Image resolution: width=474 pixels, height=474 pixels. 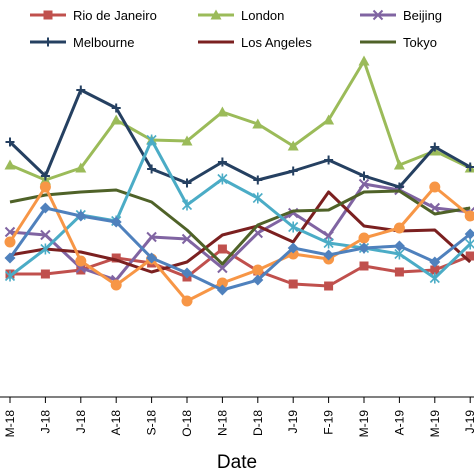 What do you see at coordinates (468, 422) in the screenshot?
I see `x-tick-label-14: J-19` at bounding box center [468, 422].